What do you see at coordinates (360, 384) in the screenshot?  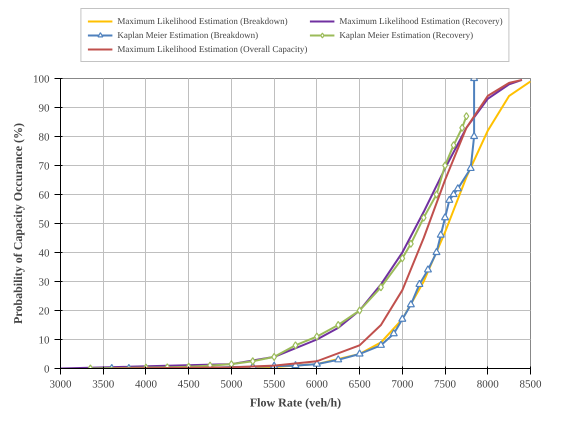 I see `x-tick-label: 6500` at bounding box center [360, 384].